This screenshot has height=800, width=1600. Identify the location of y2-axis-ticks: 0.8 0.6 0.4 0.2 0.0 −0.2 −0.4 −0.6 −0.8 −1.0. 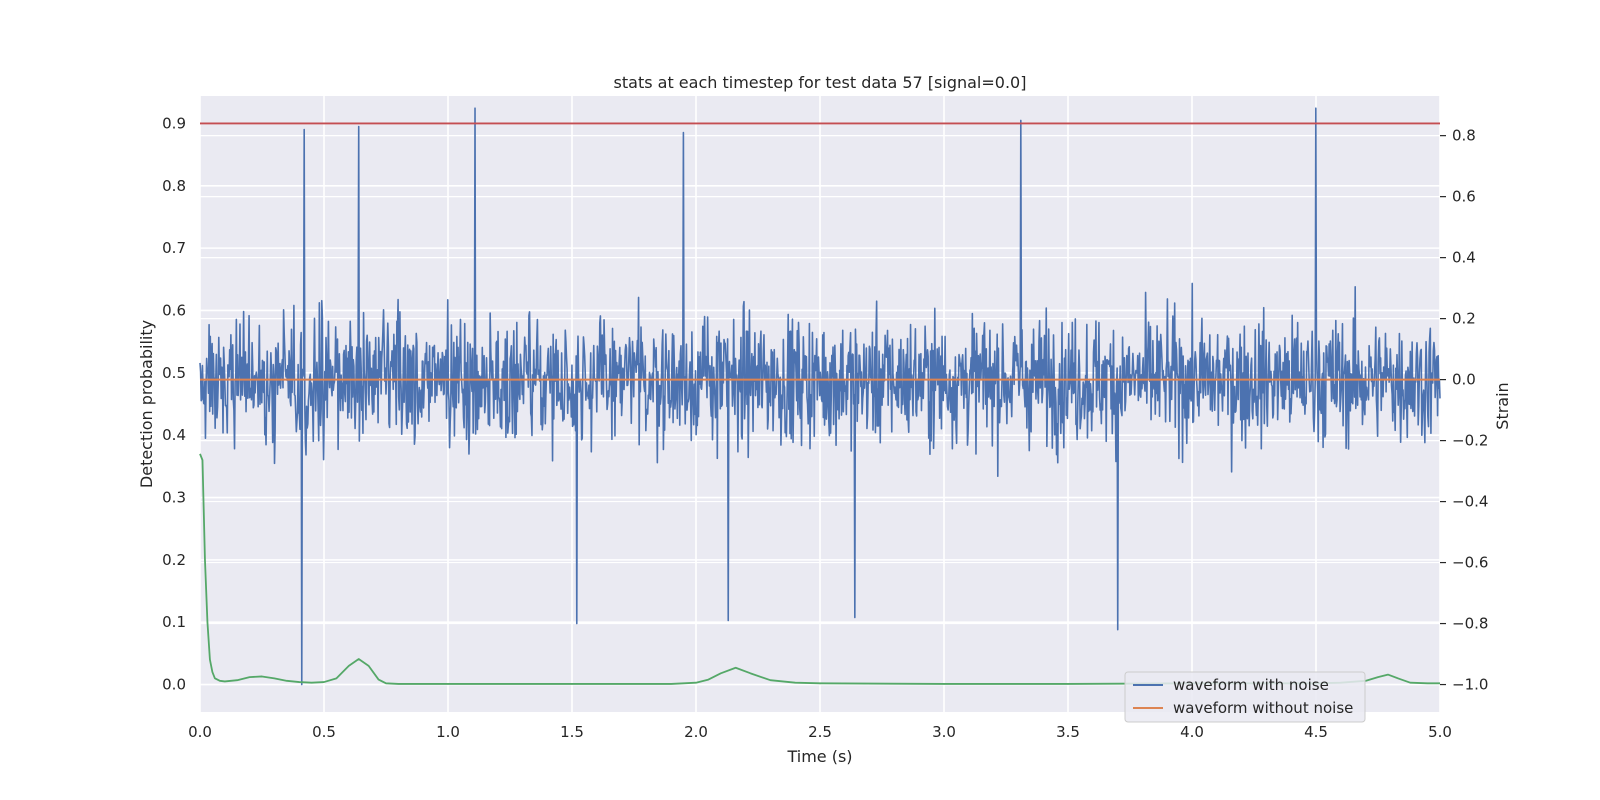
(1464, 410).